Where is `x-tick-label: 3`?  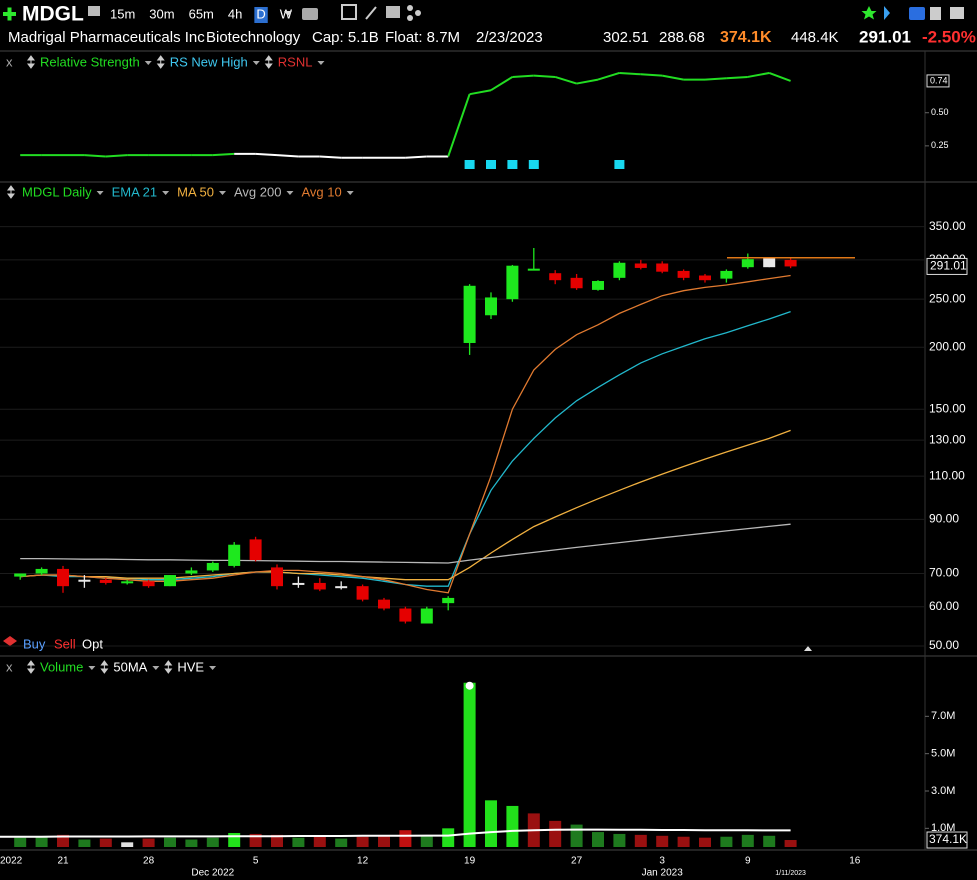 x-tick-label: 3 is located at coordinates (662, 861).